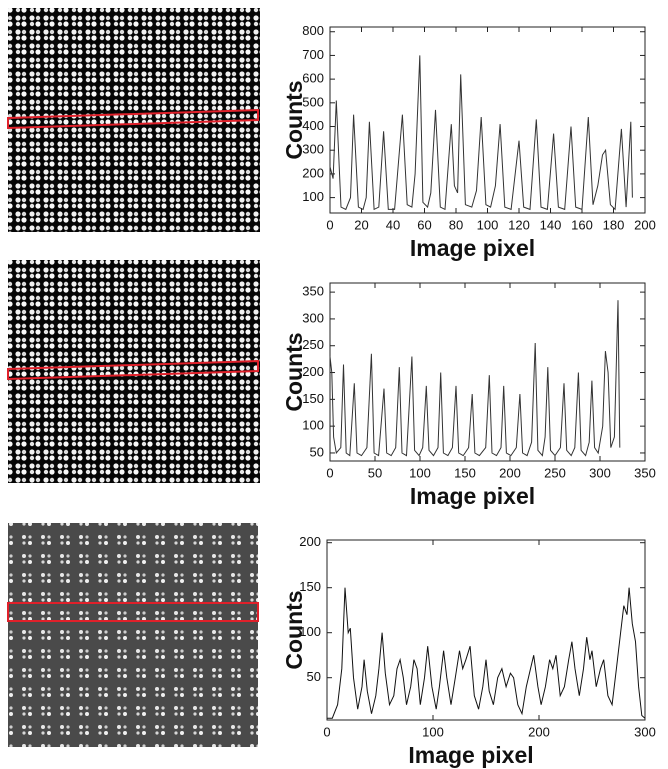  Describe the element at coordinates (313, 101) in the screenshot. I see `y-tick-label: 500` at that location.